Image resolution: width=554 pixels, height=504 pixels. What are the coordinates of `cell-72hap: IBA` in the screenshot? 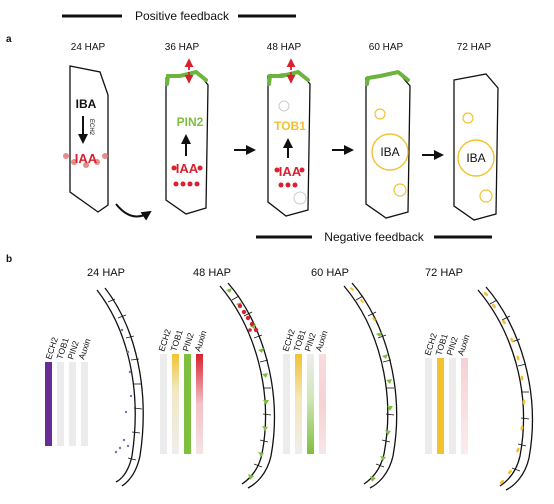 It's located at (476, 147).